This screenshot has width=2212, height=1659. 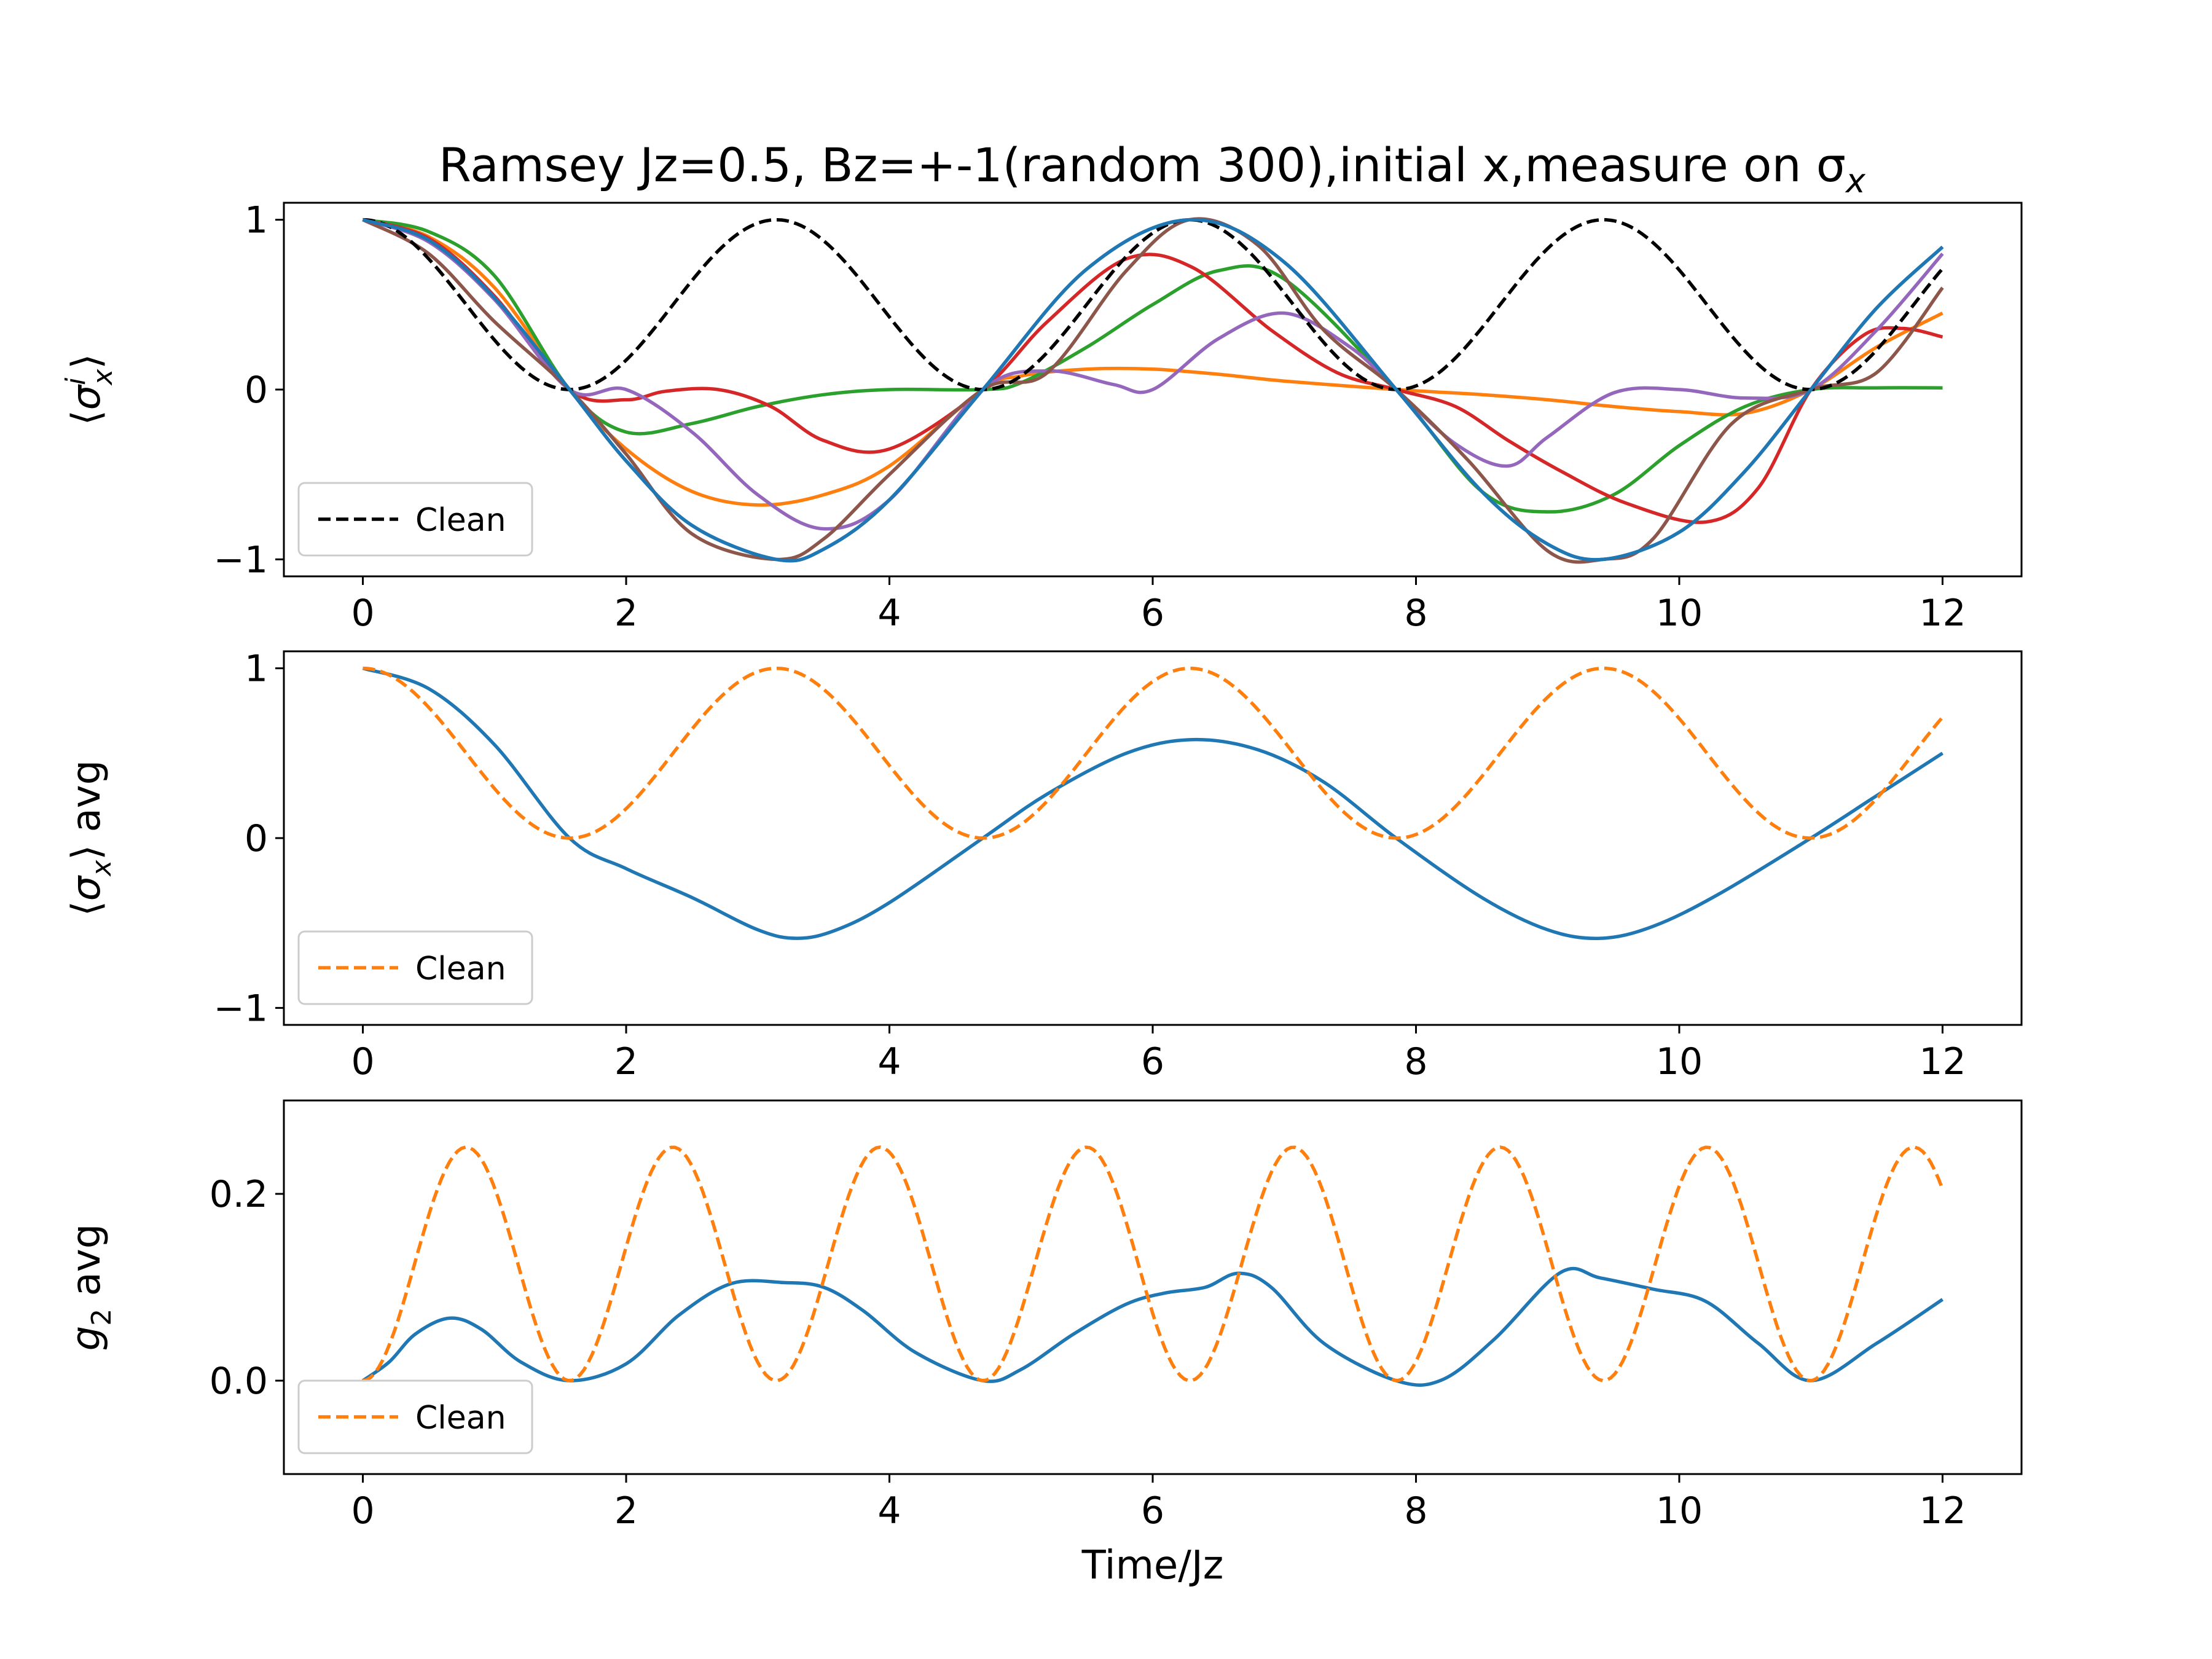 I want to click on y-axis-label: ⟨σix⟩, so click(x=89, y=390).